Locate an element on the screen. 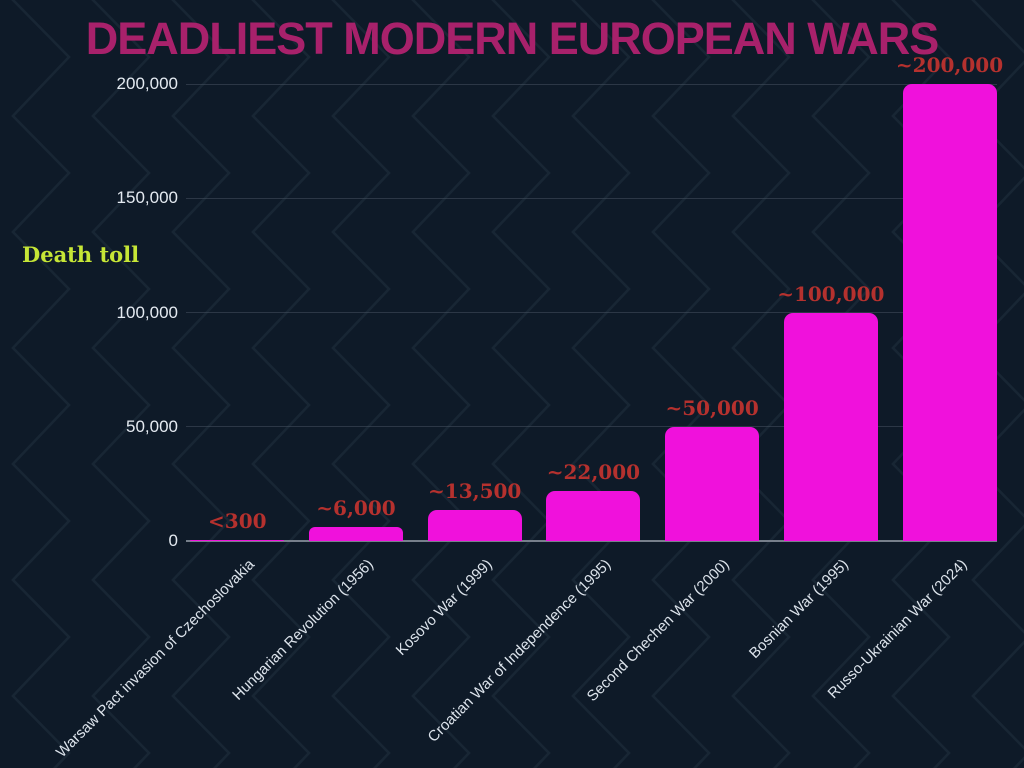 The height and width of the screenshot is (768, 1024). bar-value-label: ~50,000 is located at coordinates (712, 407).